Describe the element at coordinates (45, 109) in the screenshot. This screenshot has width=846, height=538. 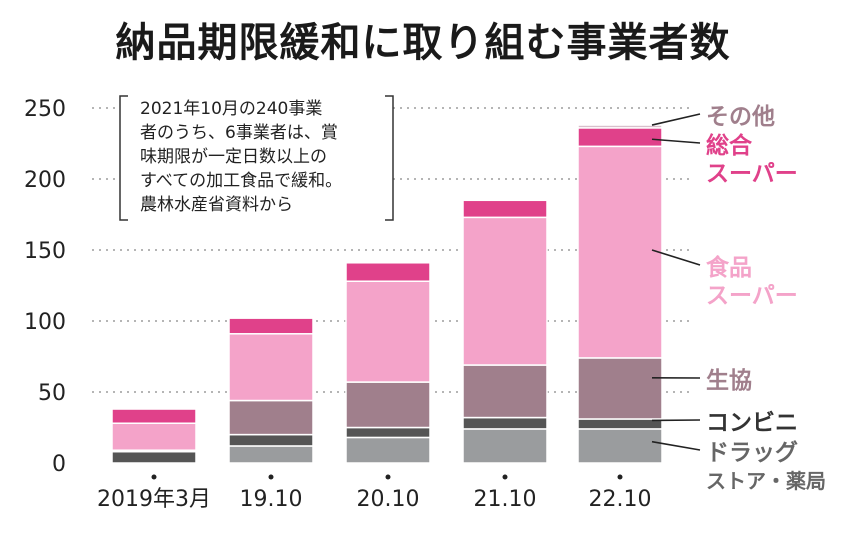
I see `y-tick-label: 250` at that location.